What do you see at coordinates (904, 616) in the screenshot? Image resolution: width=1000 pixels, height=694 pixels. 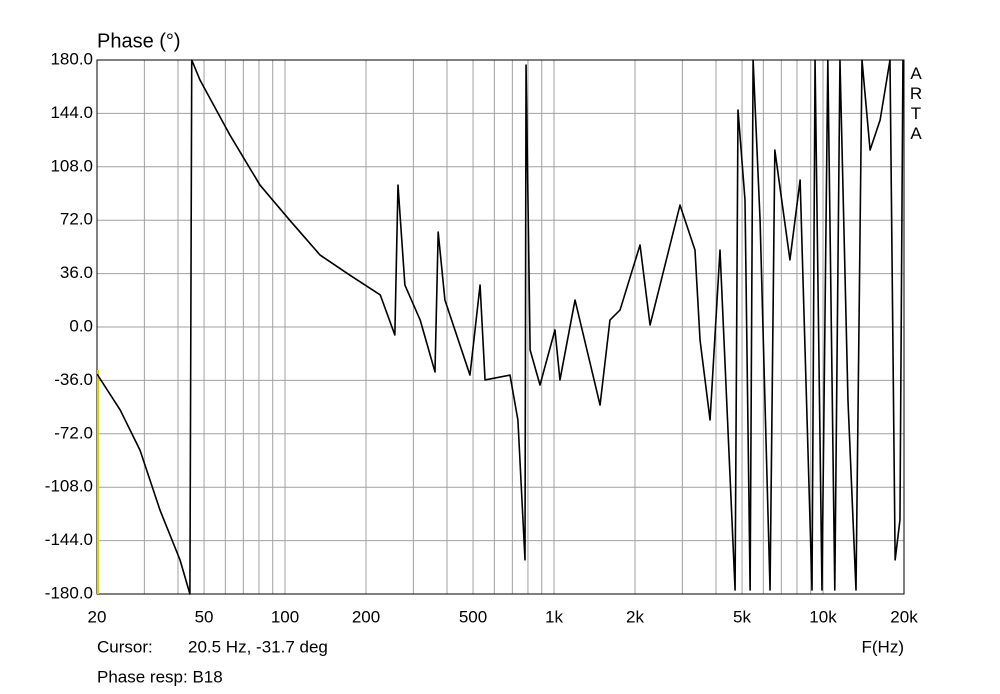 I see `x-tick-label: 20k` at bounding box center [904, 616].